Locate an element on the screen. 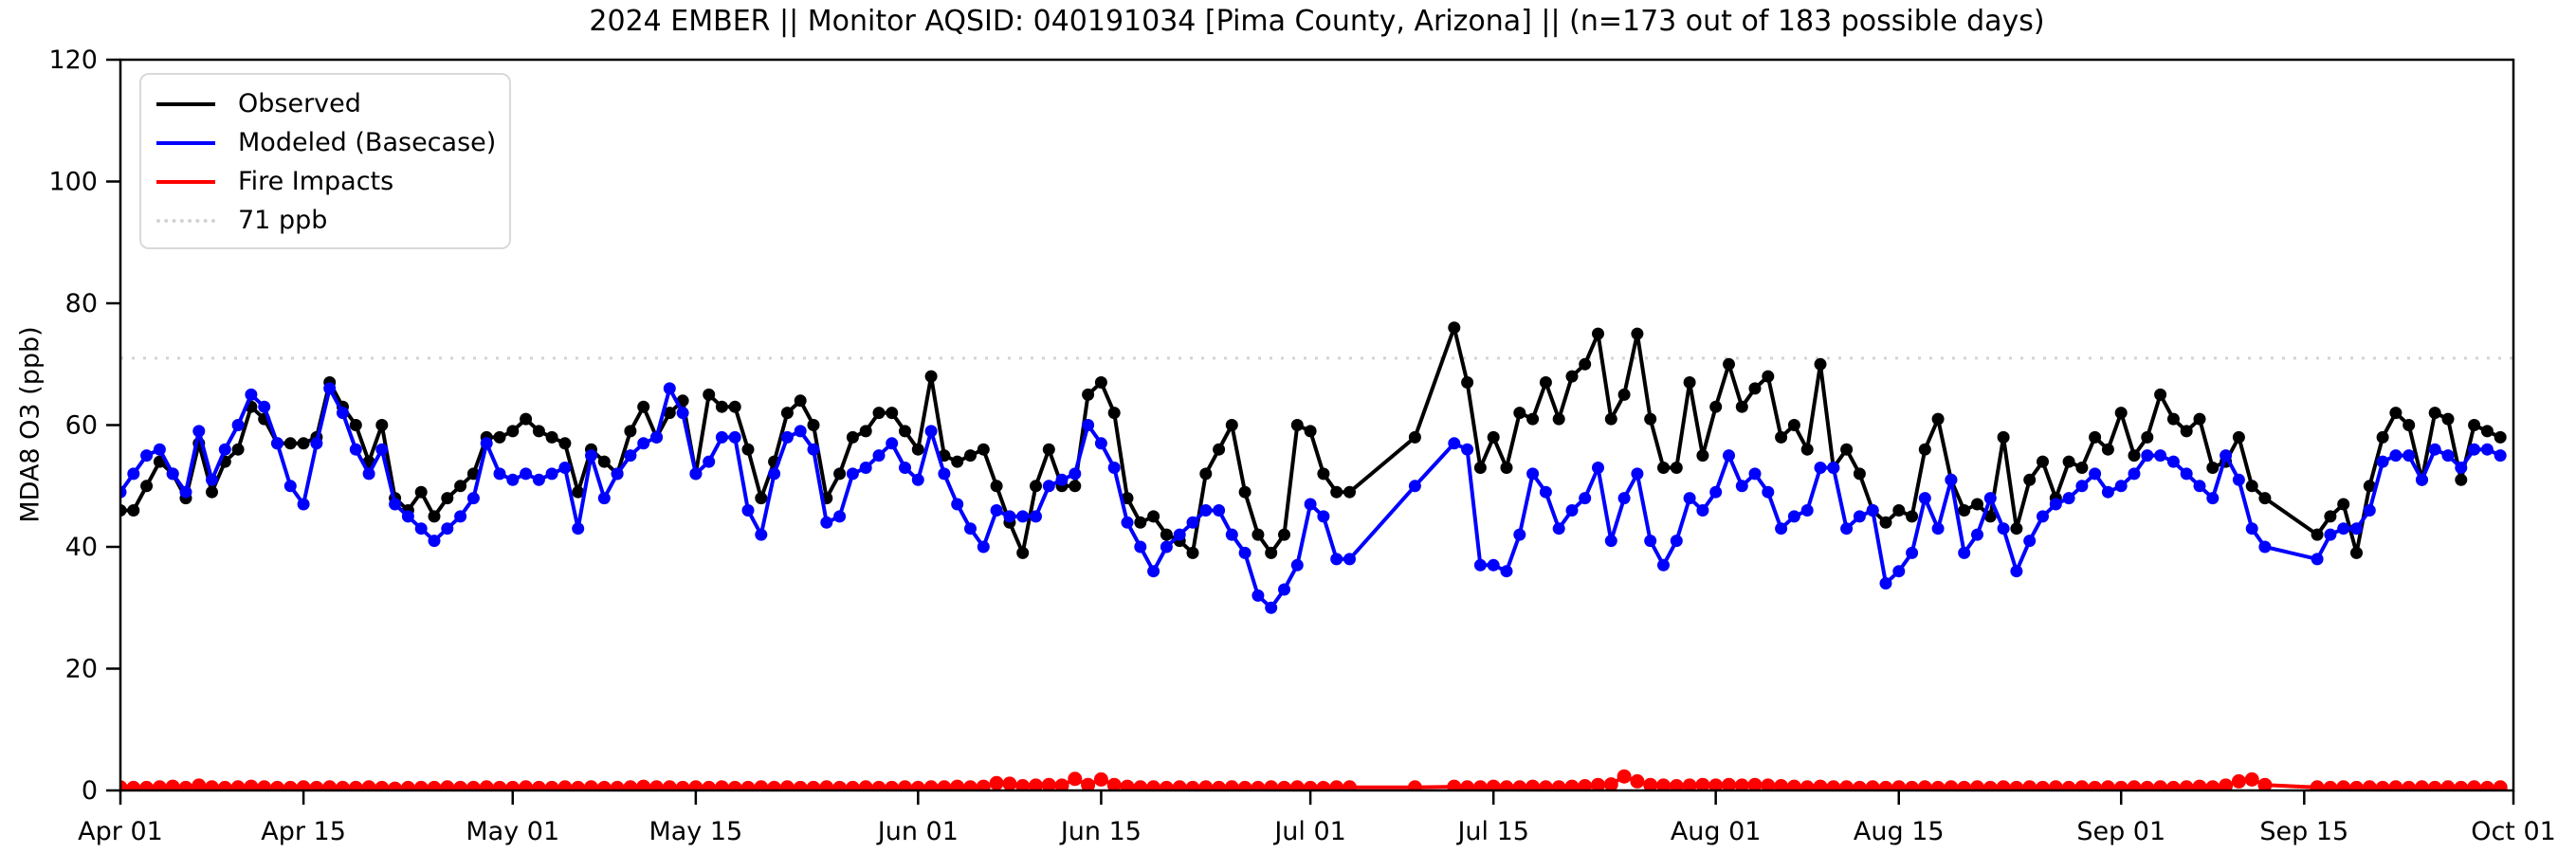 This screenshot has width=2576, height=853. x-tick-label: Sep 01 is located at coordinates (2120, 831).